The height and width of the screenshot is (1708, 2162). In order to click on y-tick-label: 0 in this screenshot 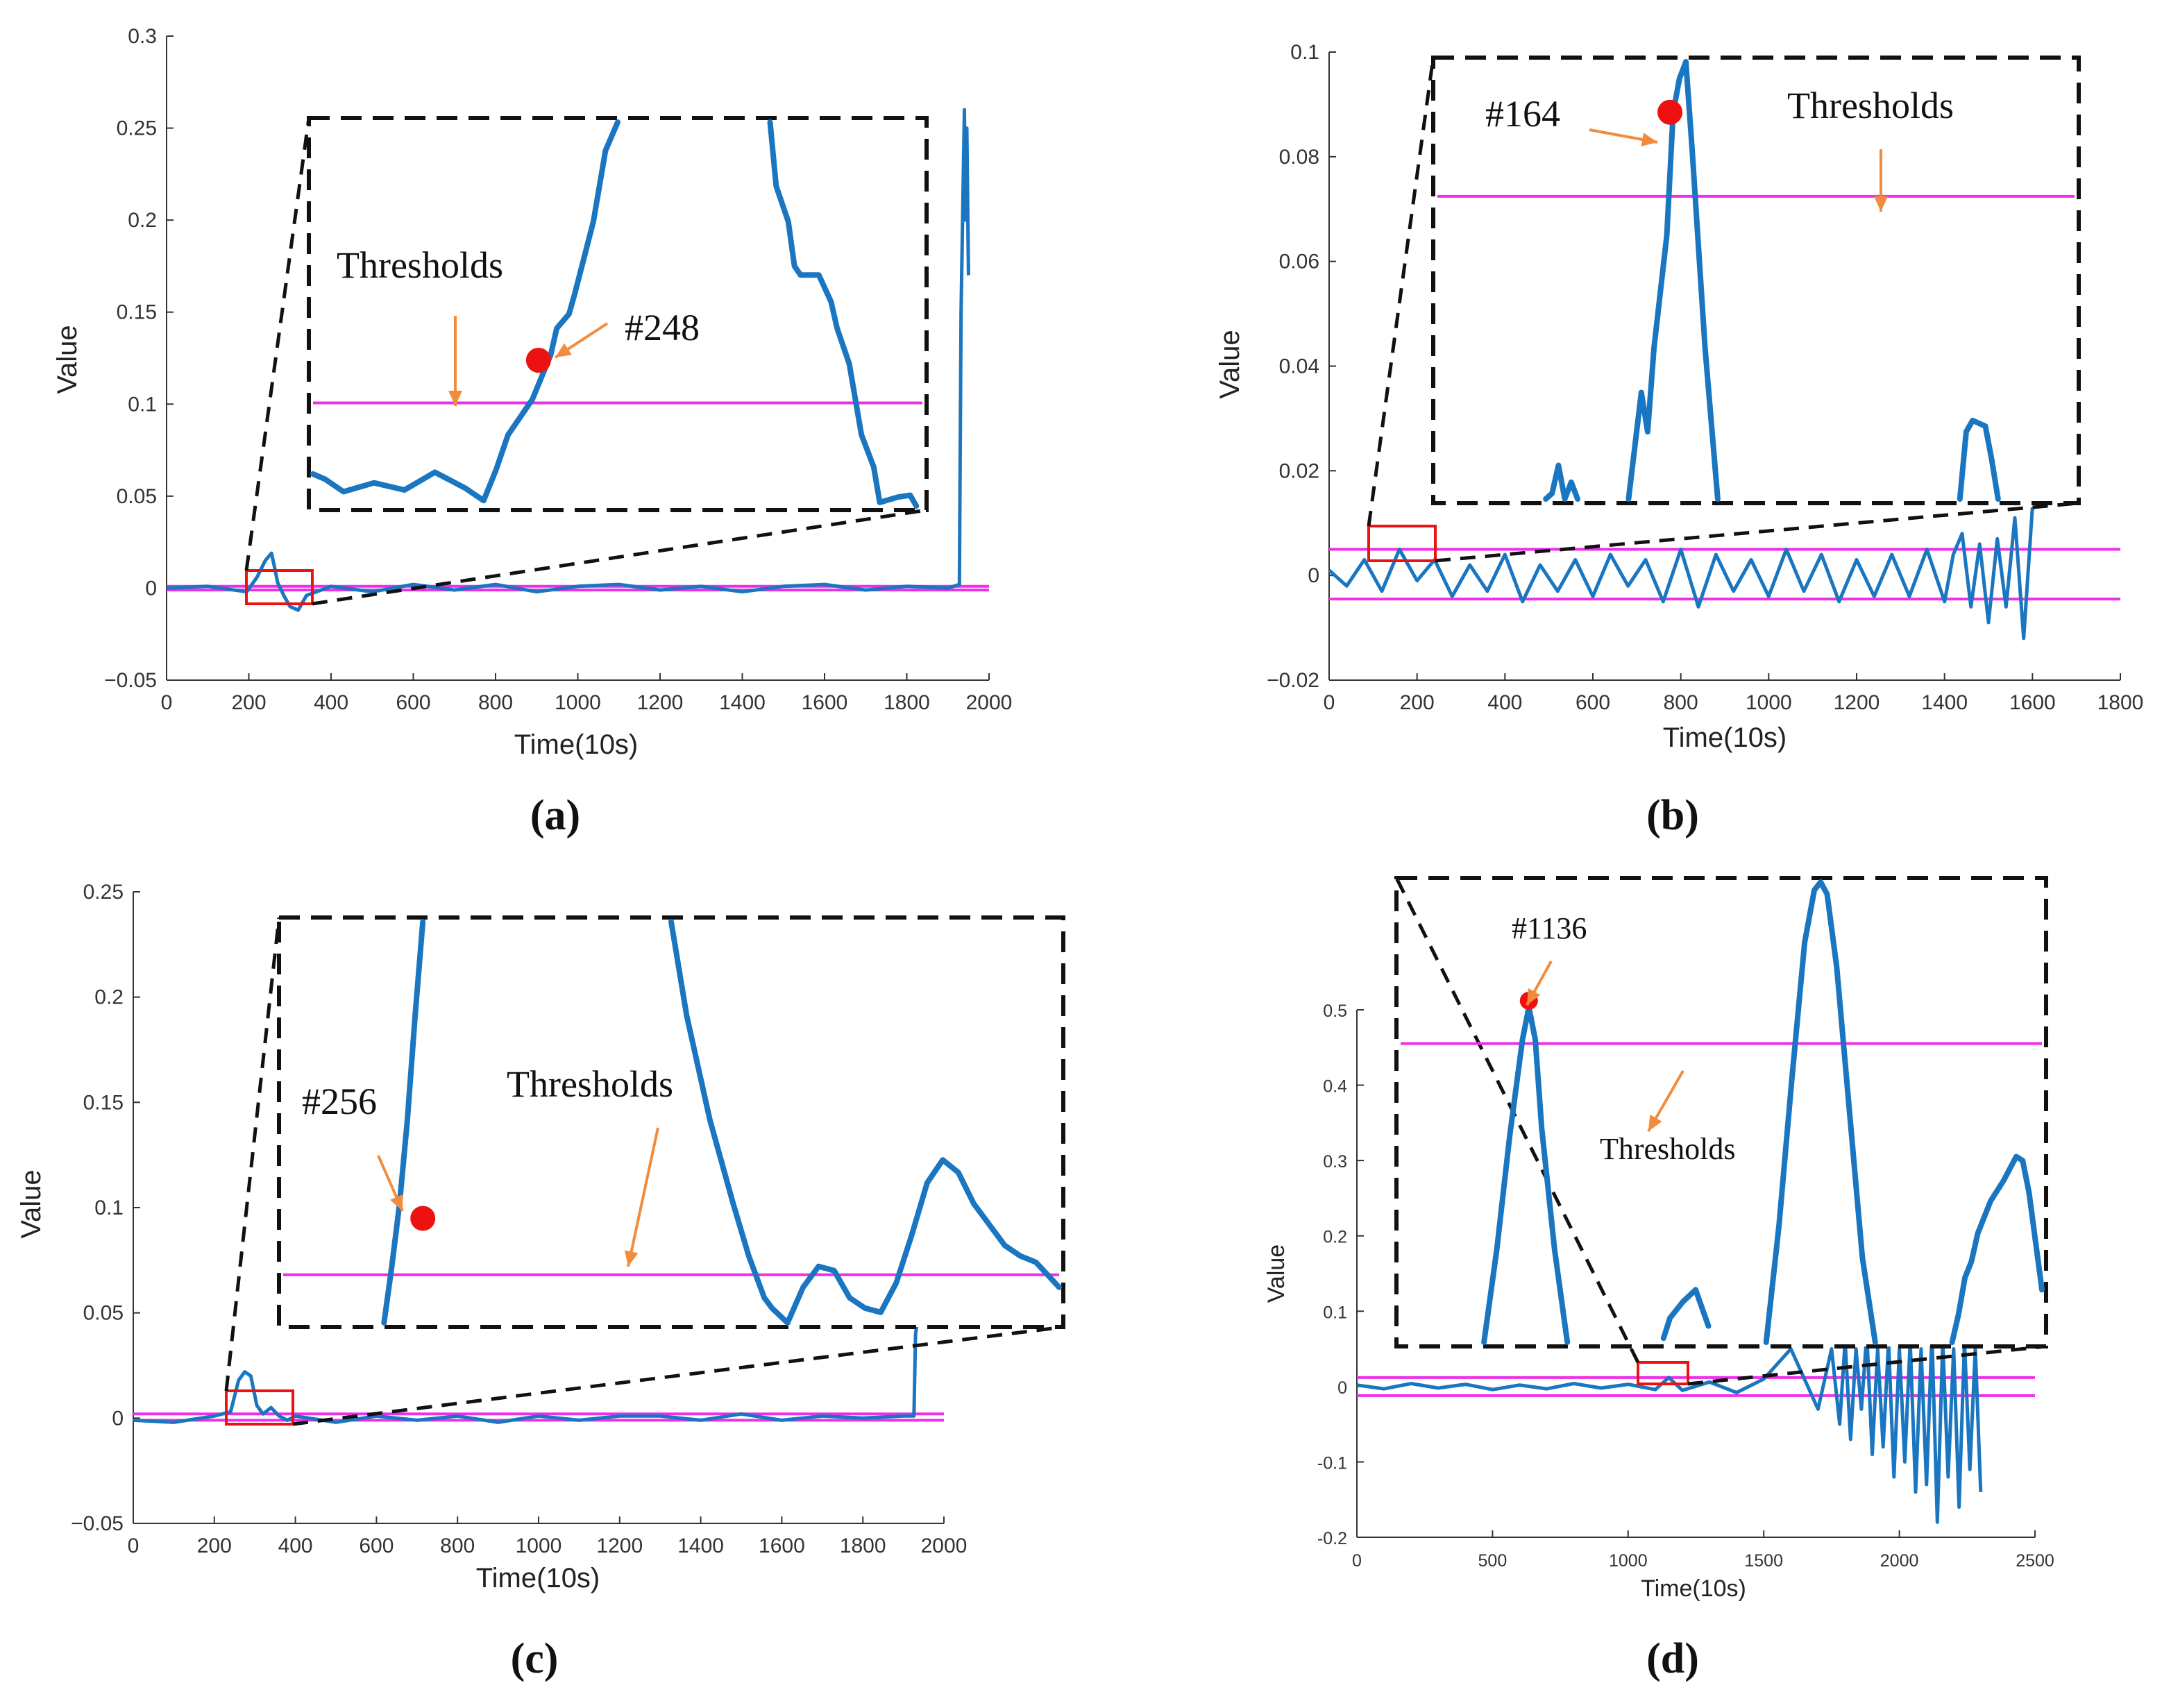, I will do `click(1342, 1388)`.